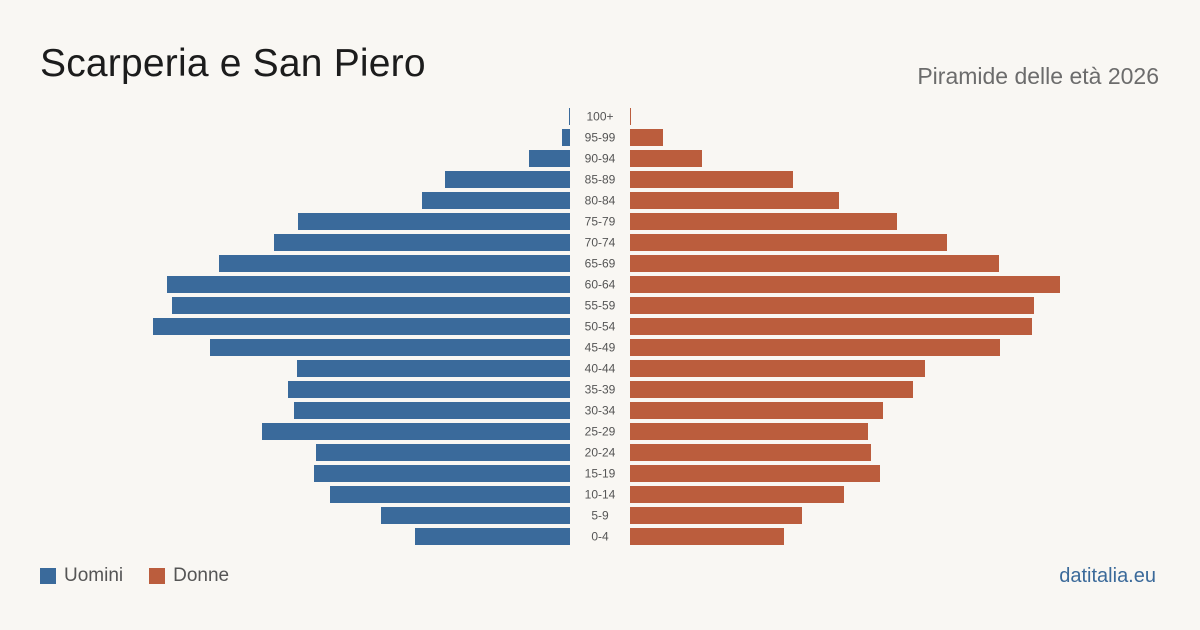 This screenshot has width=1200, height=630. I want to click on age-label-100+: 100+, so click(599, 117).